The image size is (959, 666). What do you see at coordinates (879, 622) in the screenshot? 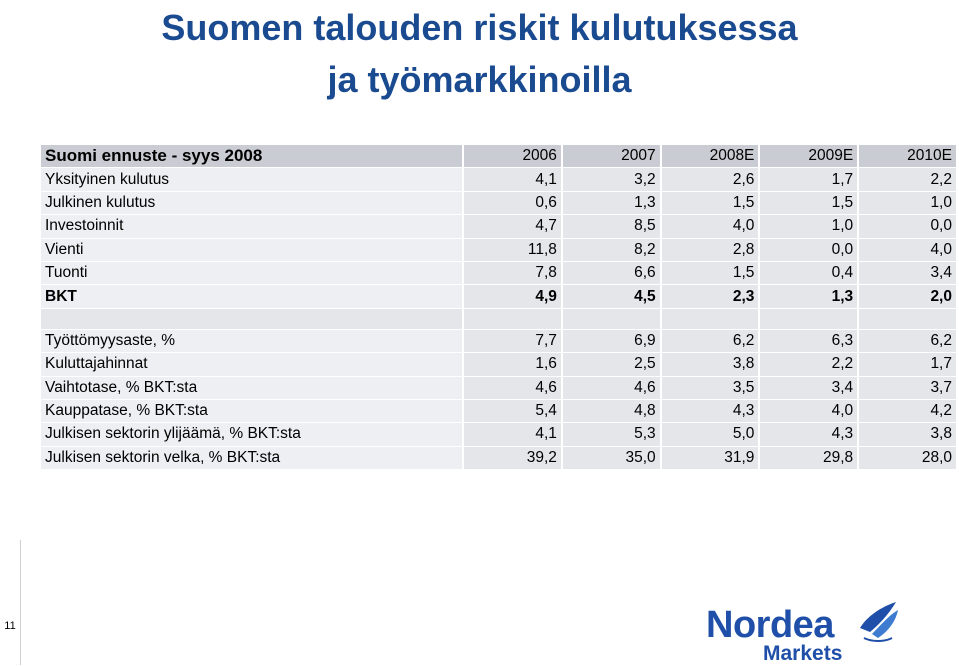
I see `sailboat-icon` at bounding box center [879, 622].